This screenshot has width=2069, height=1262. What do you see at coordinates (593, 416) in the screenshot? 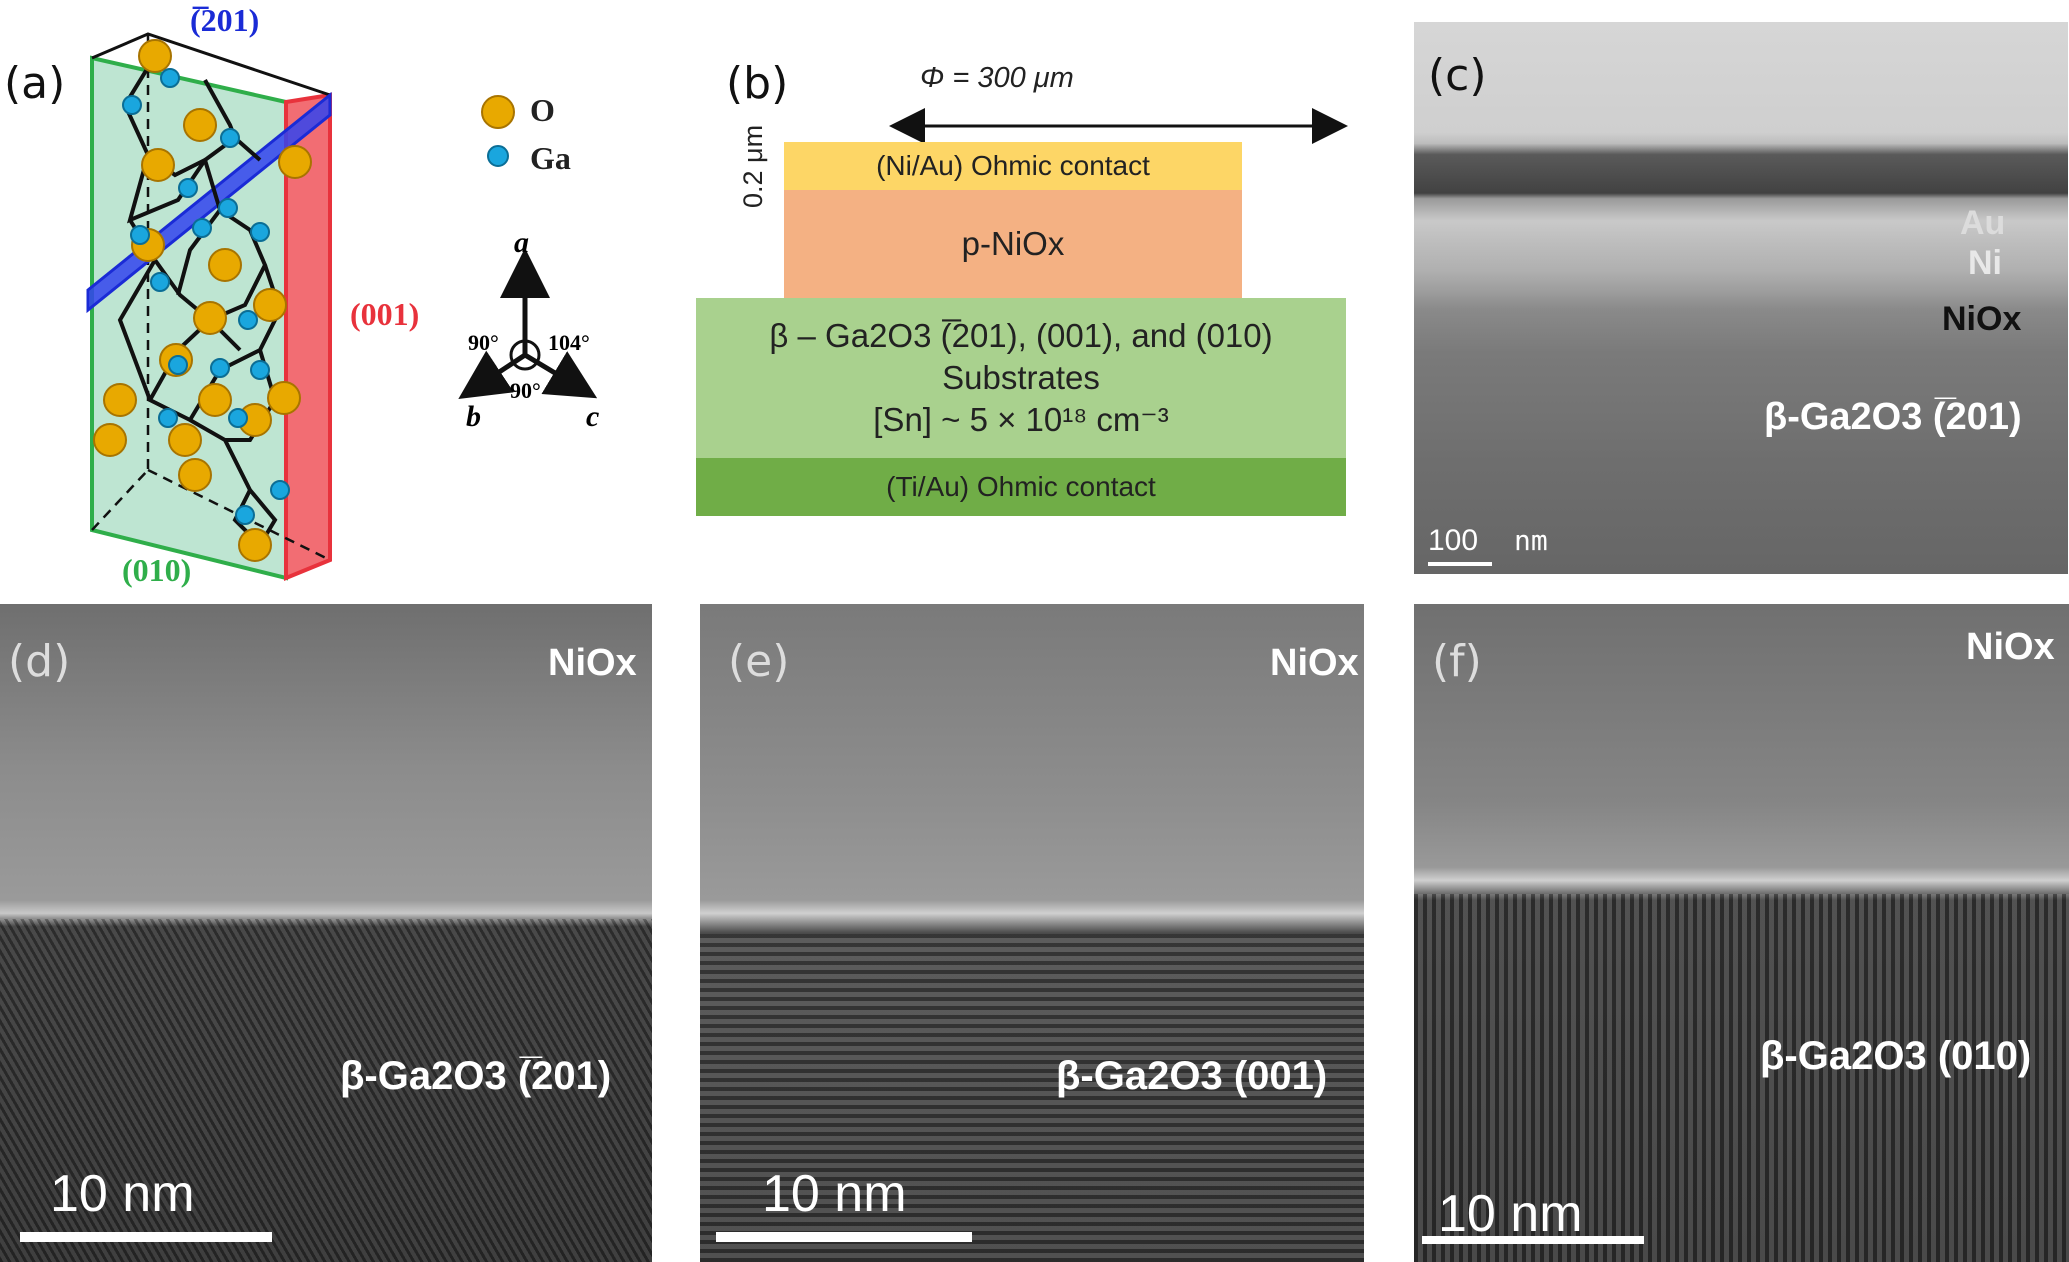
I see `axis-c-label: c` at bounding box center [593, 416].